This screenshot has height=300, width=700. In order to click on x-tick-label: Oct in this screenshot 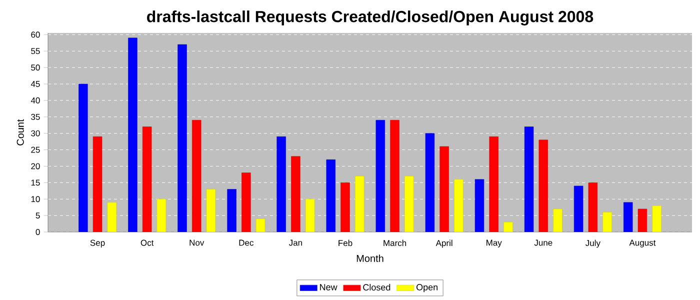, I will do `click(147, 243)`.